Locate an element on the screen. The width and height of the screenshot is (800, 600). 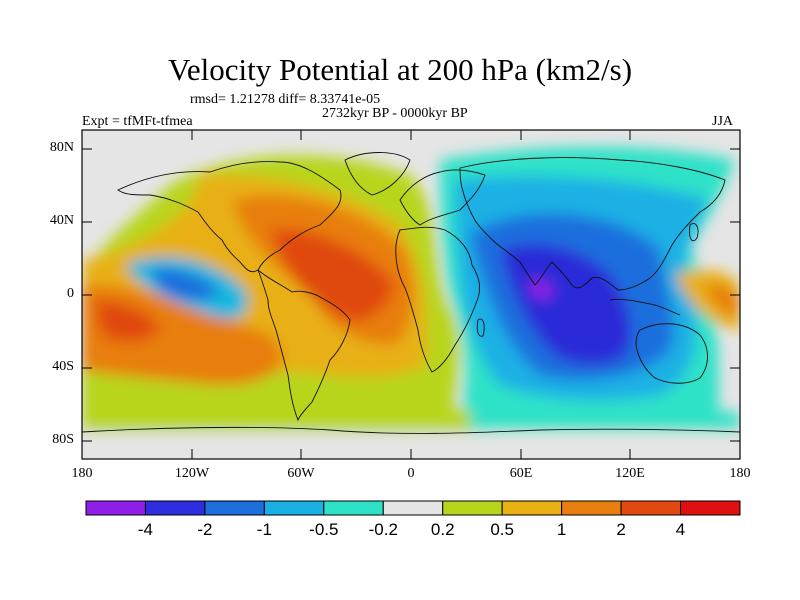
lon-tick-120w: 120W is located at coordinates (192, 473).